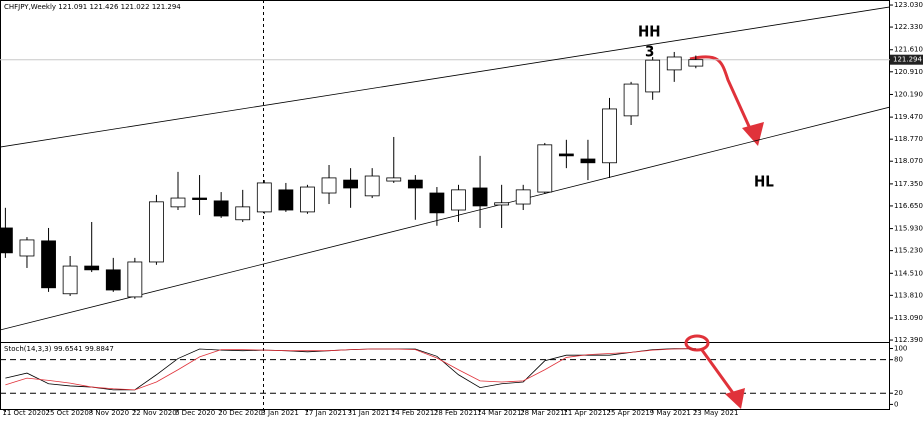  I want to click on y-tick-label: 118.070, so click(908, 161).